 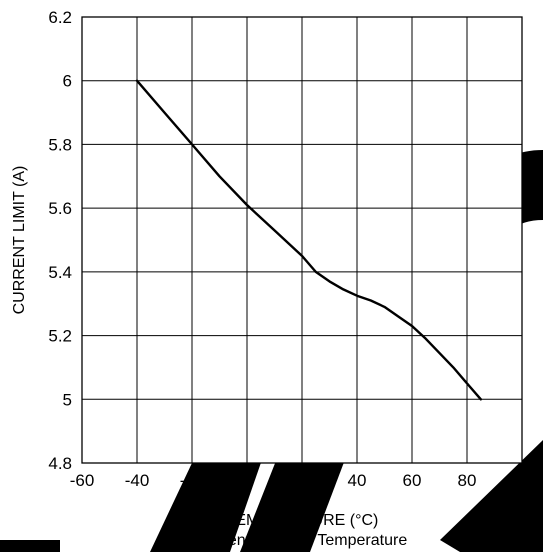 I want to click on chart-caption: Current Limit vs. Temperature, so click(x=302, y=540).